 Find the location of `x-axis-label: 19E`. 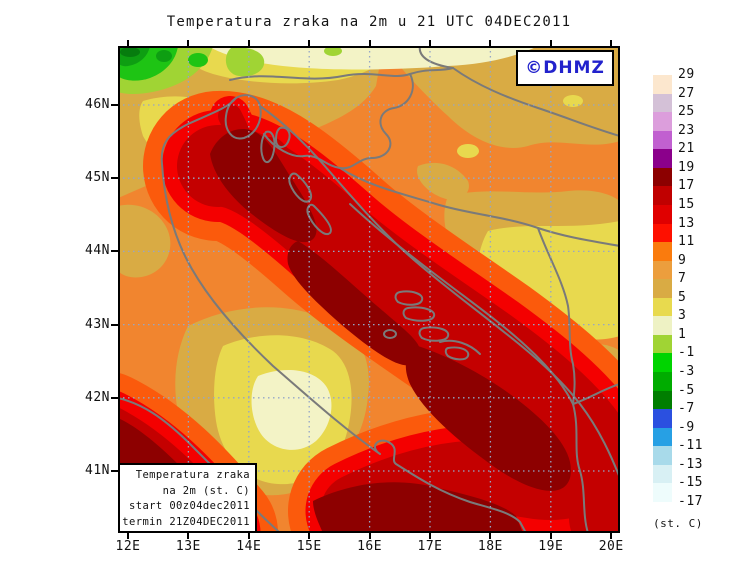

x-axis-label: 19E is located at coordinates (551, 546).